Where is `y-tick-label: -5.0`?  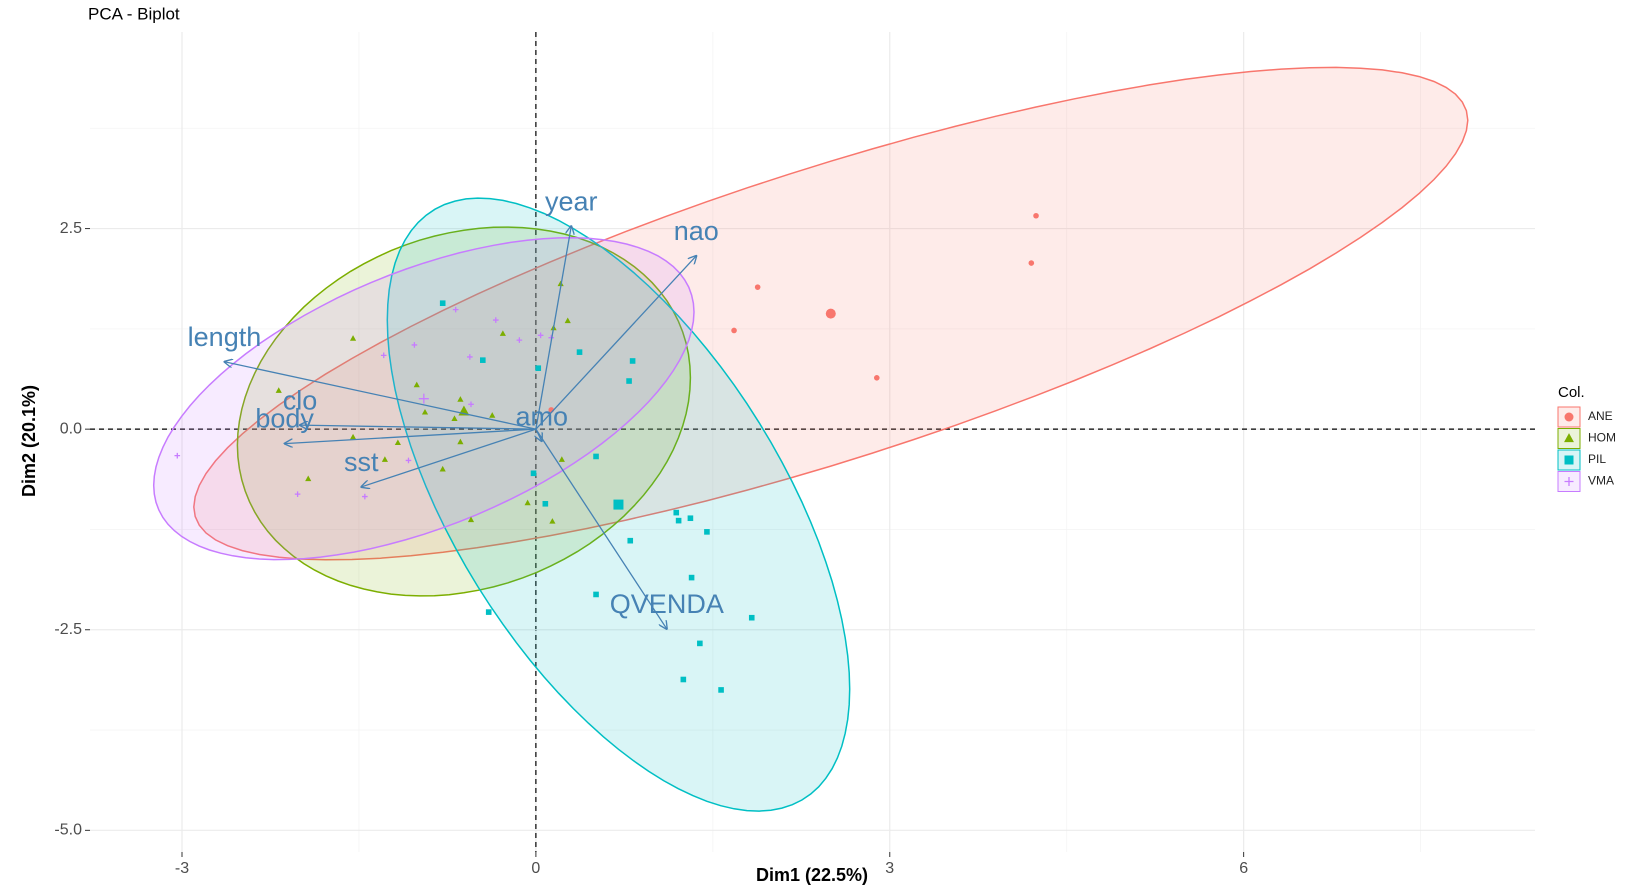 y-tick-label: -5.0 is located at coordinates (68, 830).